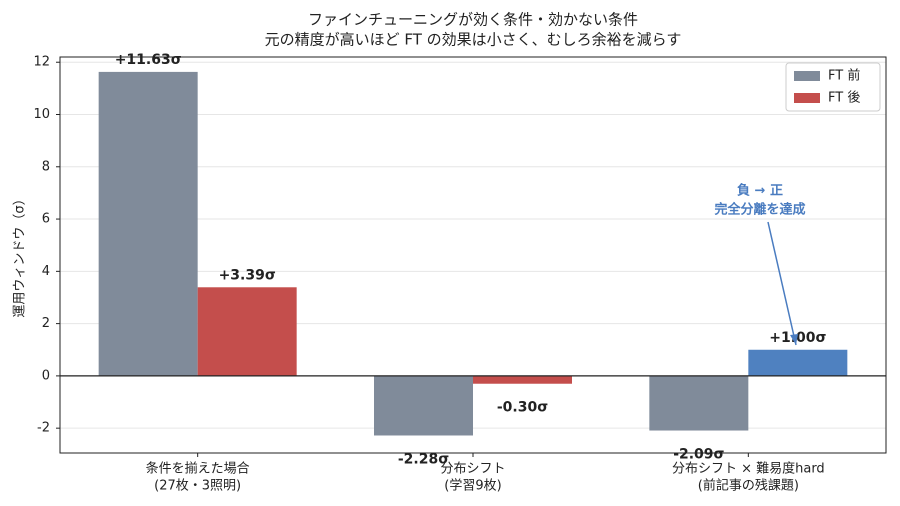  Describe the element at coordinates (20, 254) in the screenshot. I see `y-axis-label: 運用ウィンドウ（σ）` at that location.